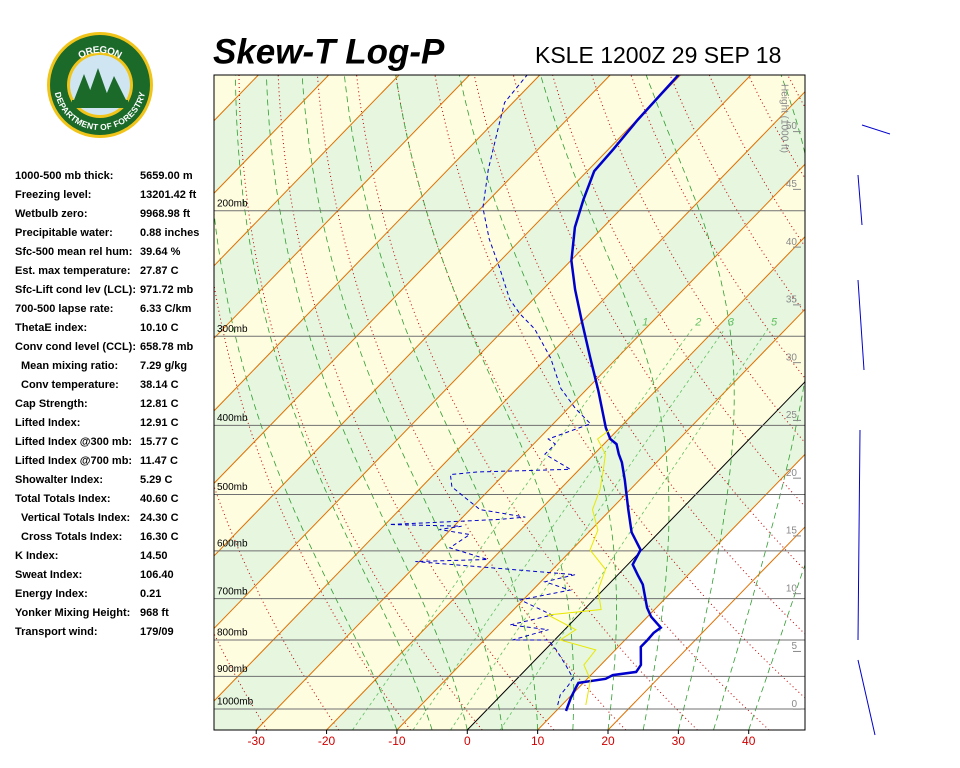 Image resolution: width=960 pixels, height=768 pixels. I want to click on stat-label: Yonker Mixing Height:, so click(72, 613).